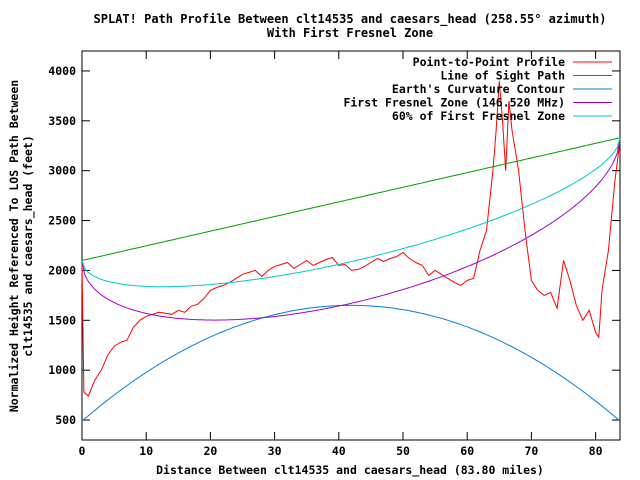 This screenshot has width=640, height=480. What do you see at coordinates (275, 451) in the screenshot?
I see `x-tick-label: 30` at bounding box center [275, 451].